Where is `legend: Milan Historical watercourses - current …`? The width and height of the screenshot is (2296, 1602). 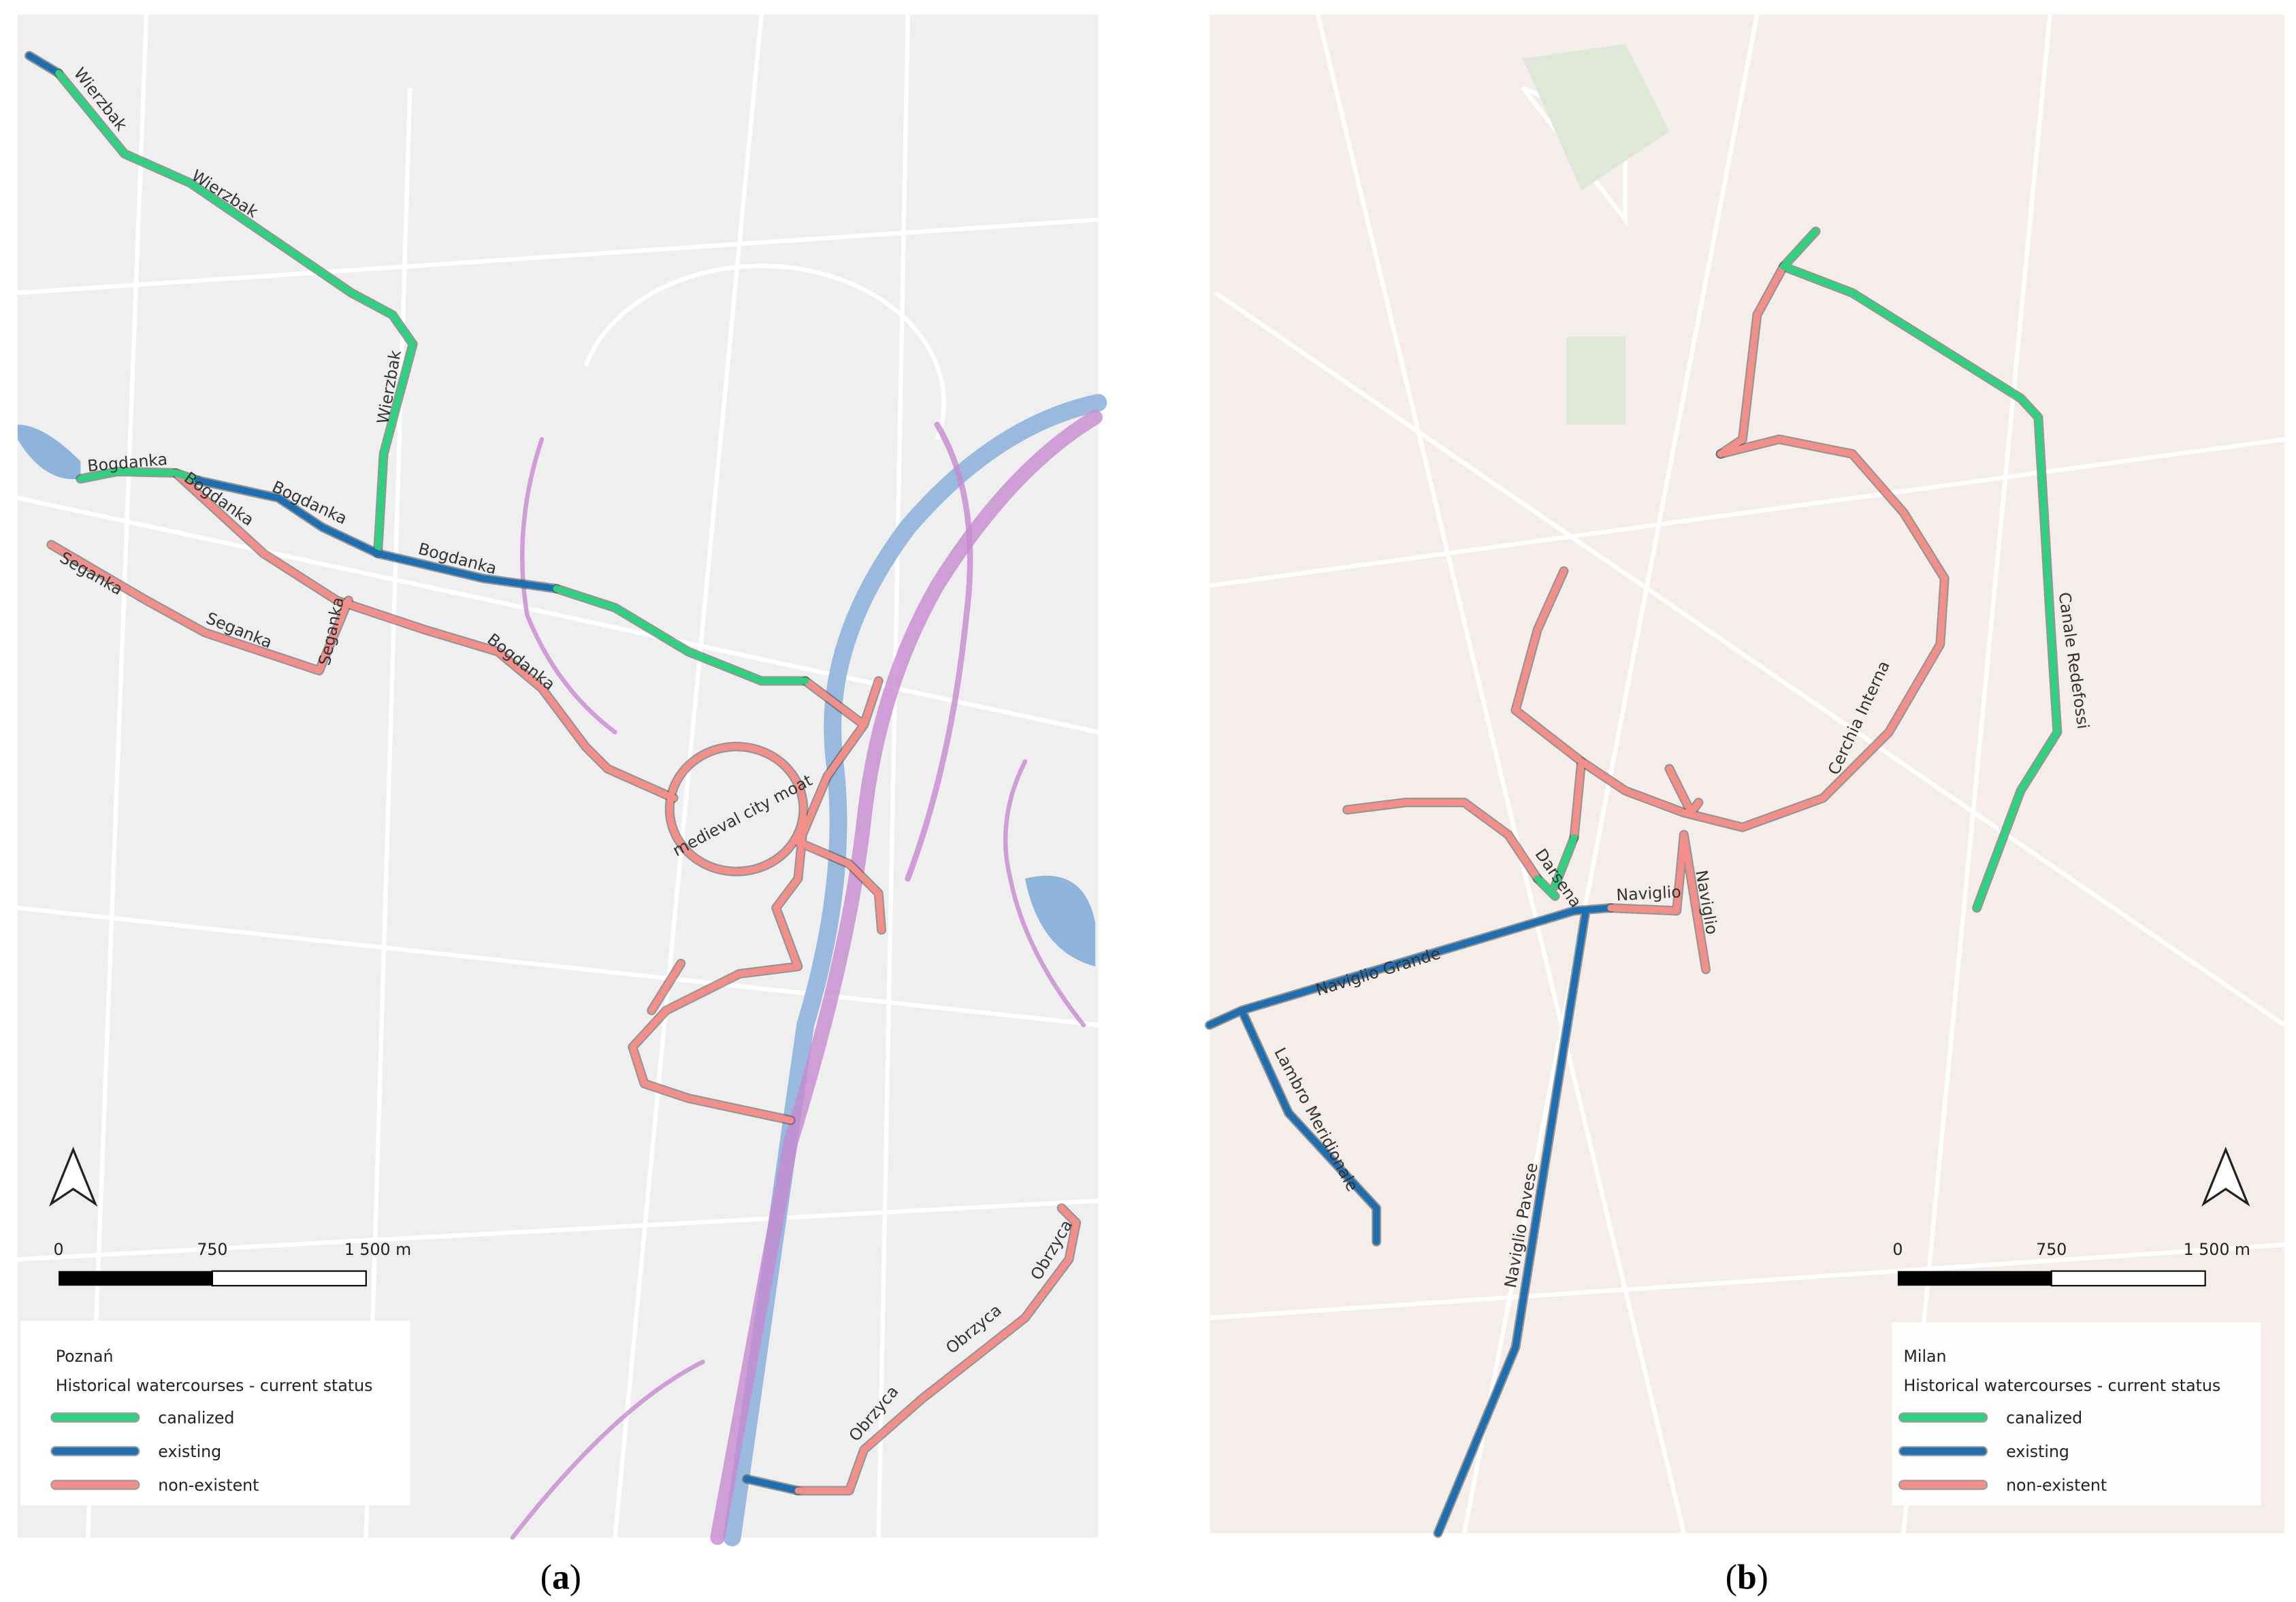 legend: Milan Historical watercourses - current … is located at coordinates (2076, 1413).